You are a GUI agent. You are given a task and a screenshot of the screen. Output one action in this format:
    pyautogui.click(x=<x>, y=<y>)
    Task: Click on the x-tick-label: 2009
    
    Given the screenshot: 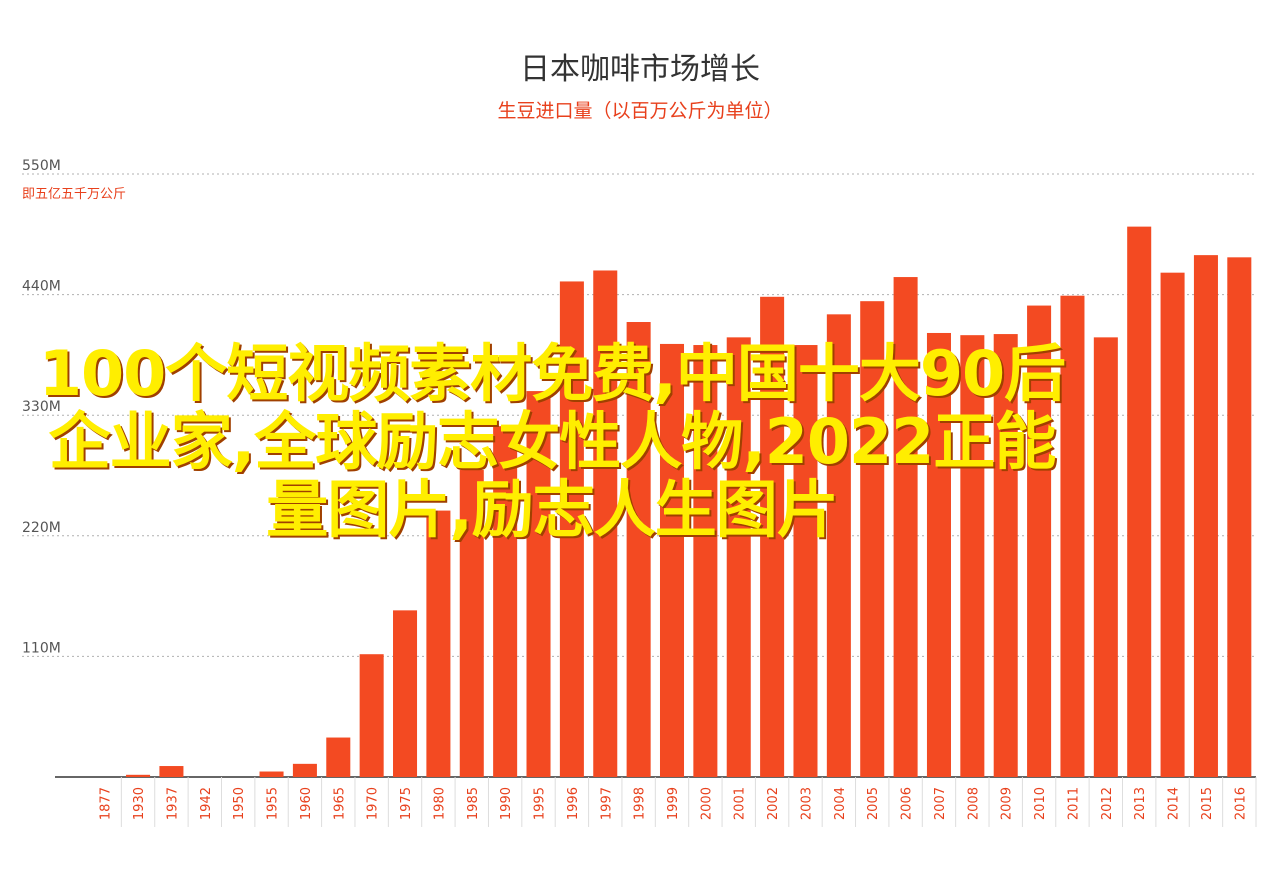 What is the action you would take?
    pyautogui.click(x=1007, y=803)
    